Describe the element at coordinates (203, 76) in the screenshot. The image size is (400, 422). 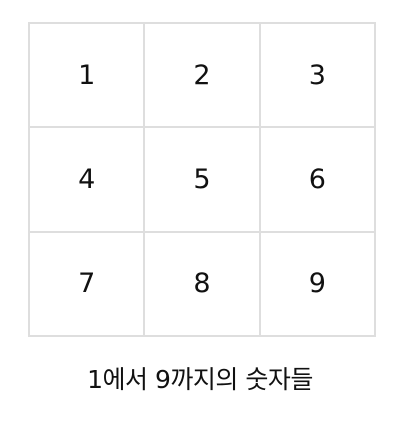
I see `grid-cell-2: 2` at that location.